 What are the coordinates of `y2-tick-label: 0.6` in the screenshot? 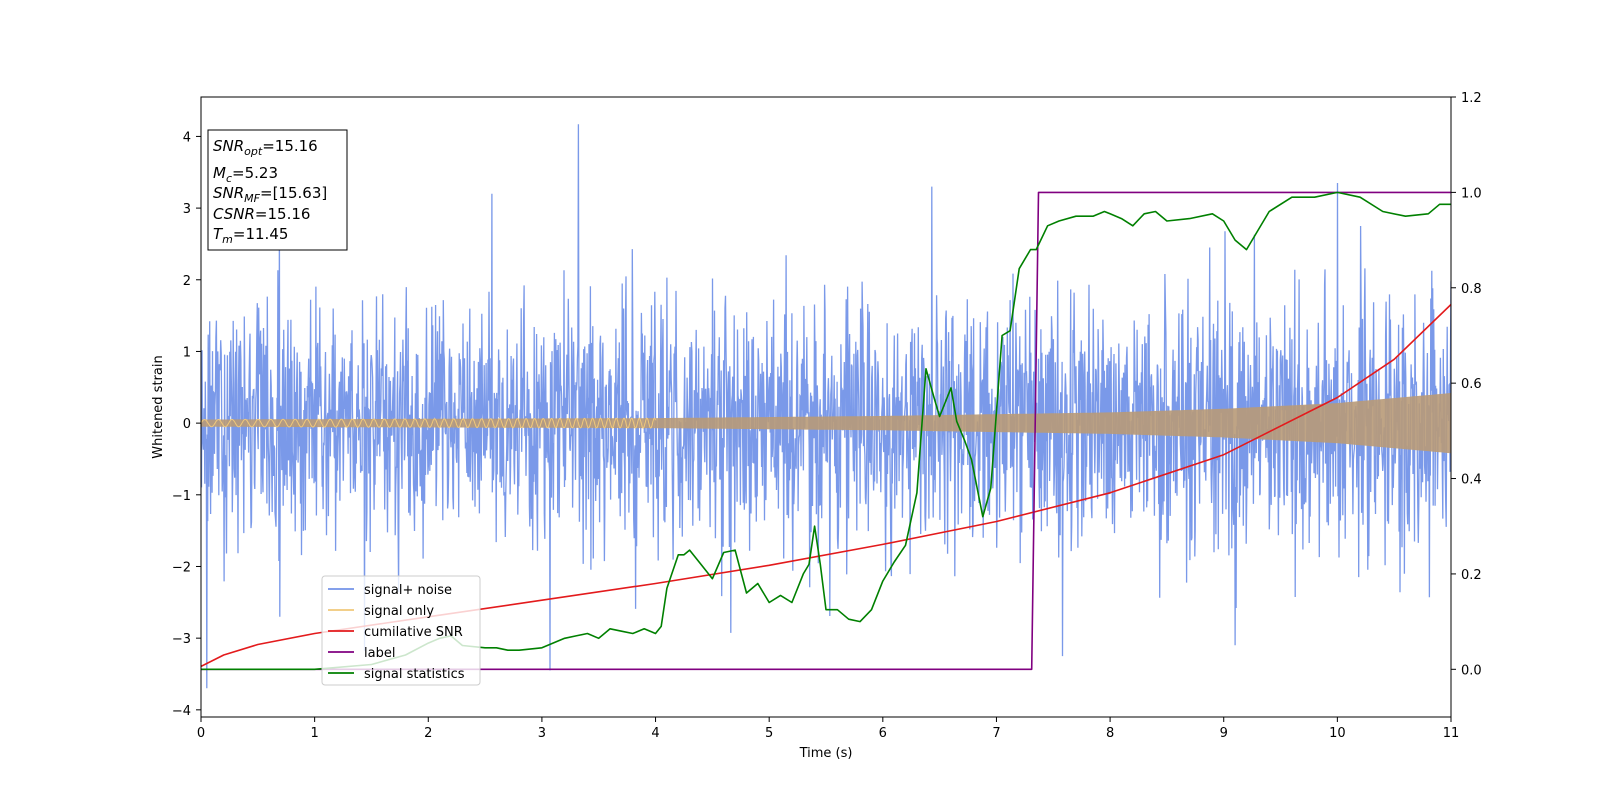 It's located at (1471, 384).